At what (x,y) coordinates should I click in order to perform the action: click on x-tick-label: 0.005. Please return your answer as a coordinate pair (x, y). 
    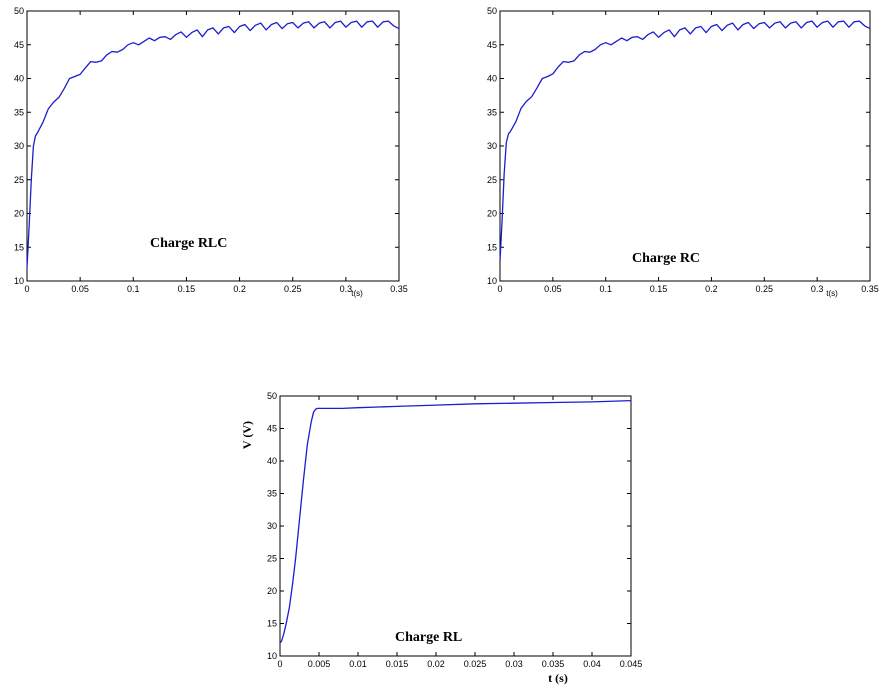
    Looking at the image, I should click on (319, 664).